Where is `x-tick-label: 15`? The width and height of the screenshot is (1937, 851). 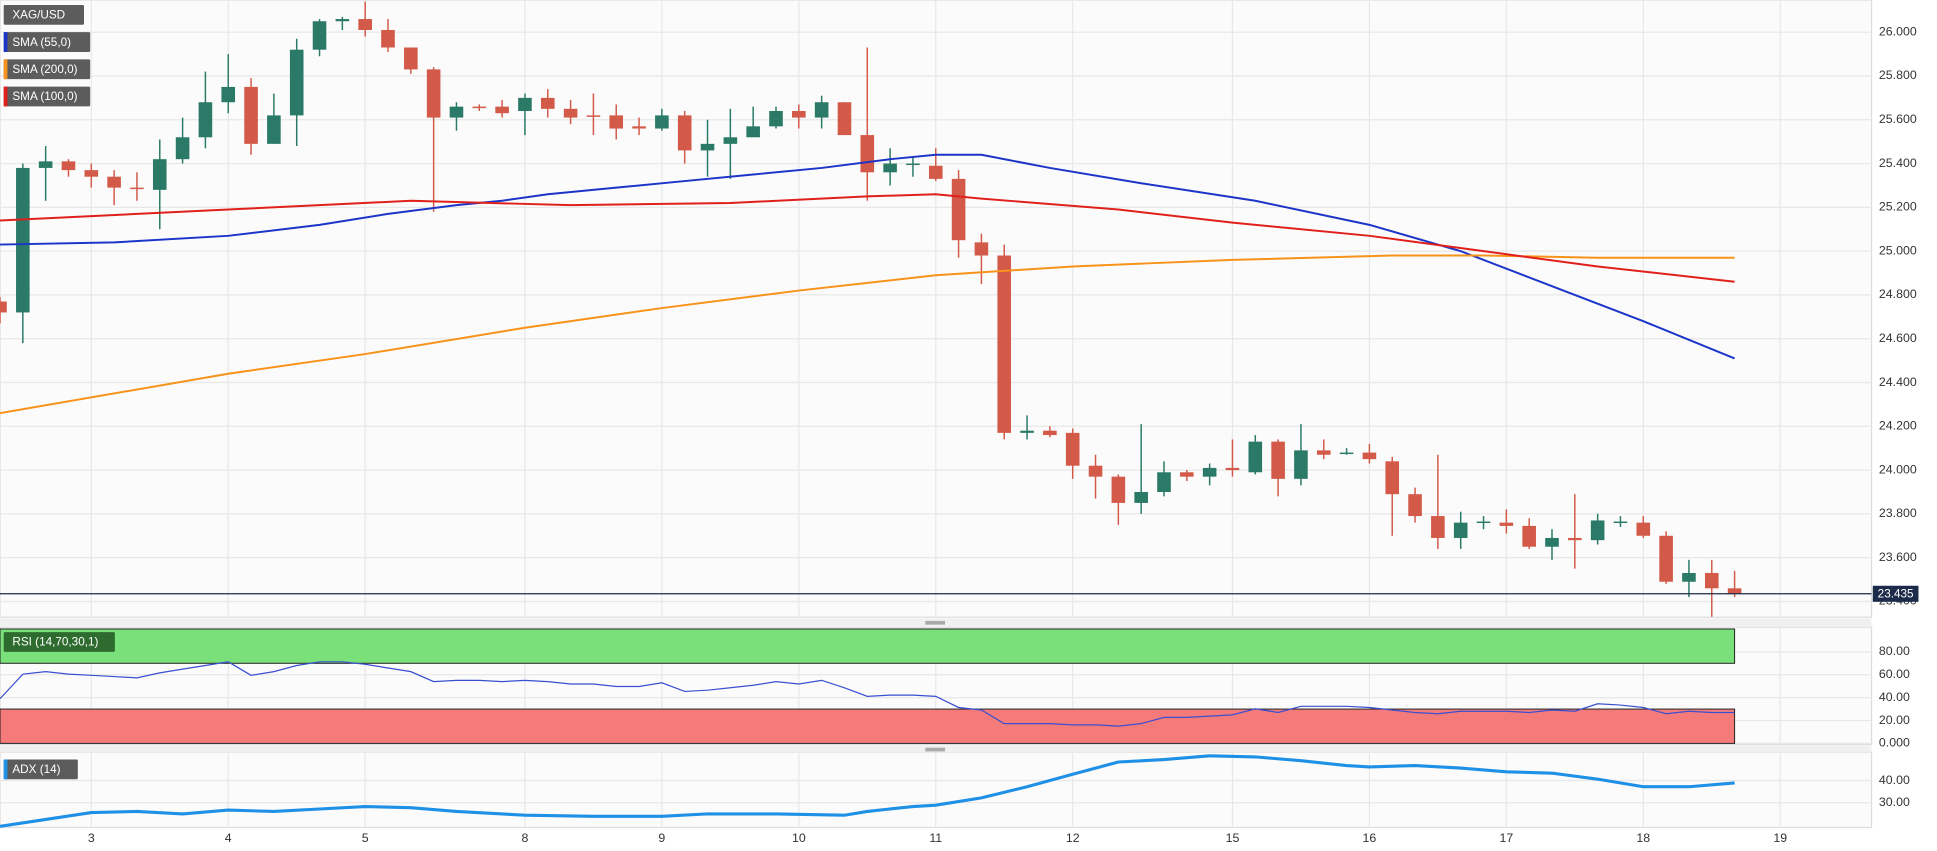 x-tick-label: 15 is located at coordinates (1233, 838).